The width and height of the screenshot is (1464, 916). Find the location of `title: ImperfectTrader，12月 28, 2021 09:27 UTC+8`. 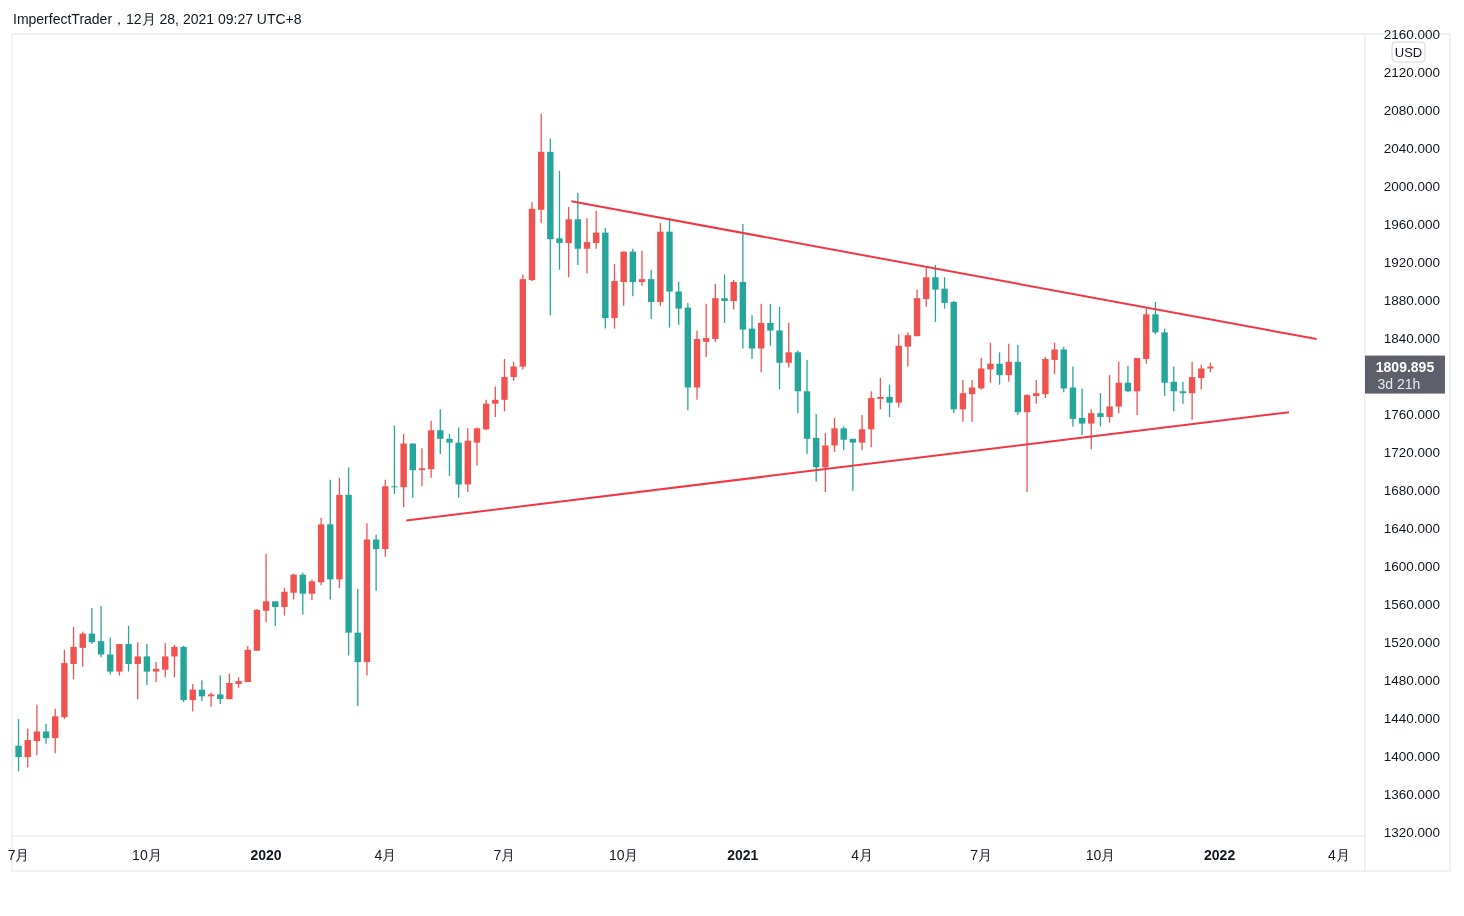

title: ImperfectTrader，12月 28, 2021 09:27 UTC+8 is located at coordinates (157, 19).